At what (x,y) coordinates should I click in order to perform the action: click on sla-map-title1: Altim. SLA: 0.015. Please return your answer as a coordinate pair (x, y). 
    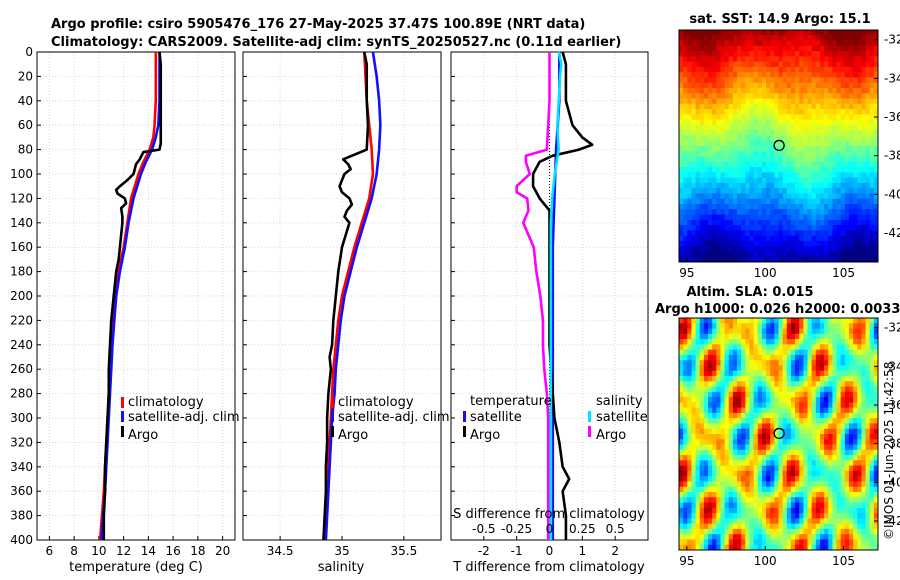
    Looking at the image, I should click on (750, 292).